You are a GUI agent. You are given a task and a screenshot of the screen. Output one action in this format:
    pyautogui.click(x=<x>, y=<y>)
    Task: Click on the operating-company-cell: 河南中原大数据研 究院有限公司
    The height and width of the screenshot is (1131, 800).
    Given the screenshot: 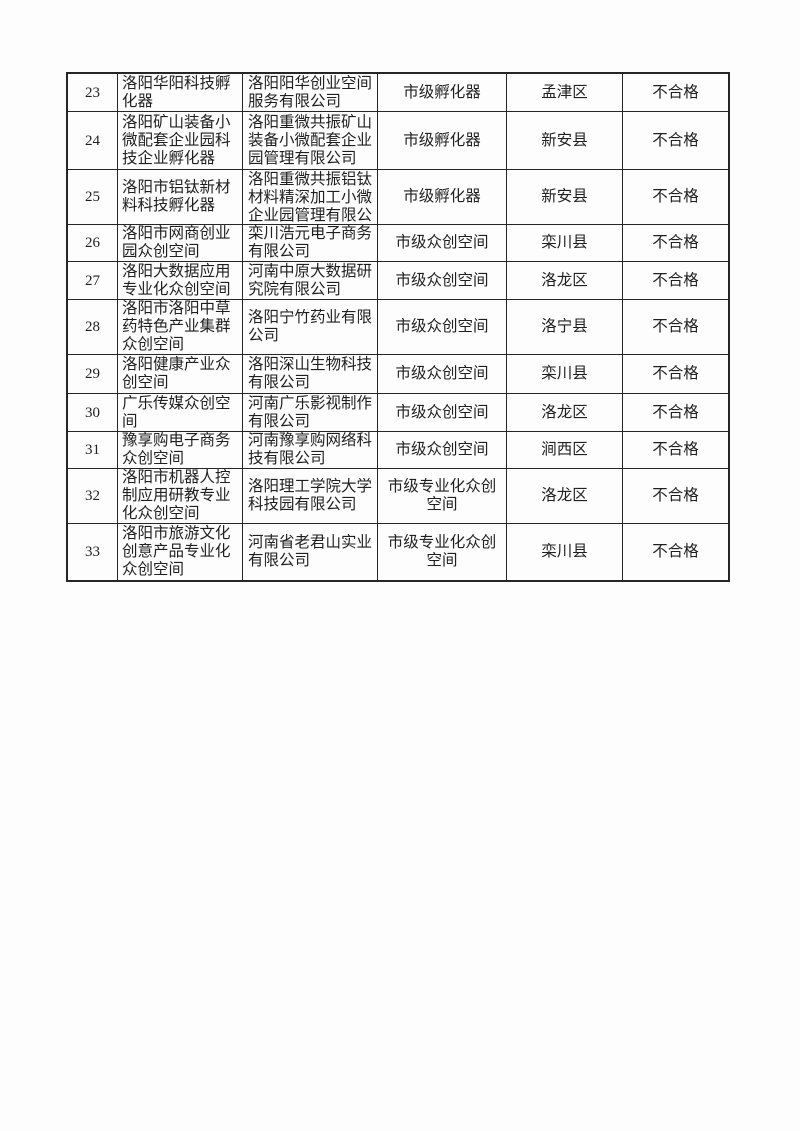 What is the action you would take?
    pyautogui.click(x=310, y=281)
    